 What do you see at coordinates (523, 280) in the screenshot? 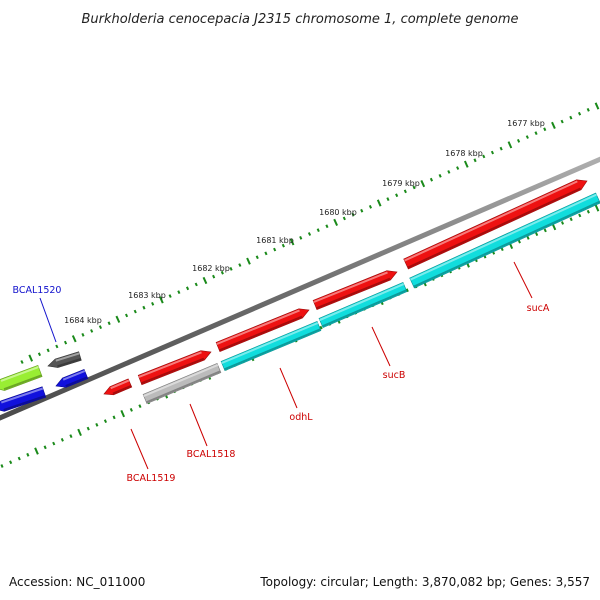
I see `callout-line-sucA` at bounding box center [523, 280].